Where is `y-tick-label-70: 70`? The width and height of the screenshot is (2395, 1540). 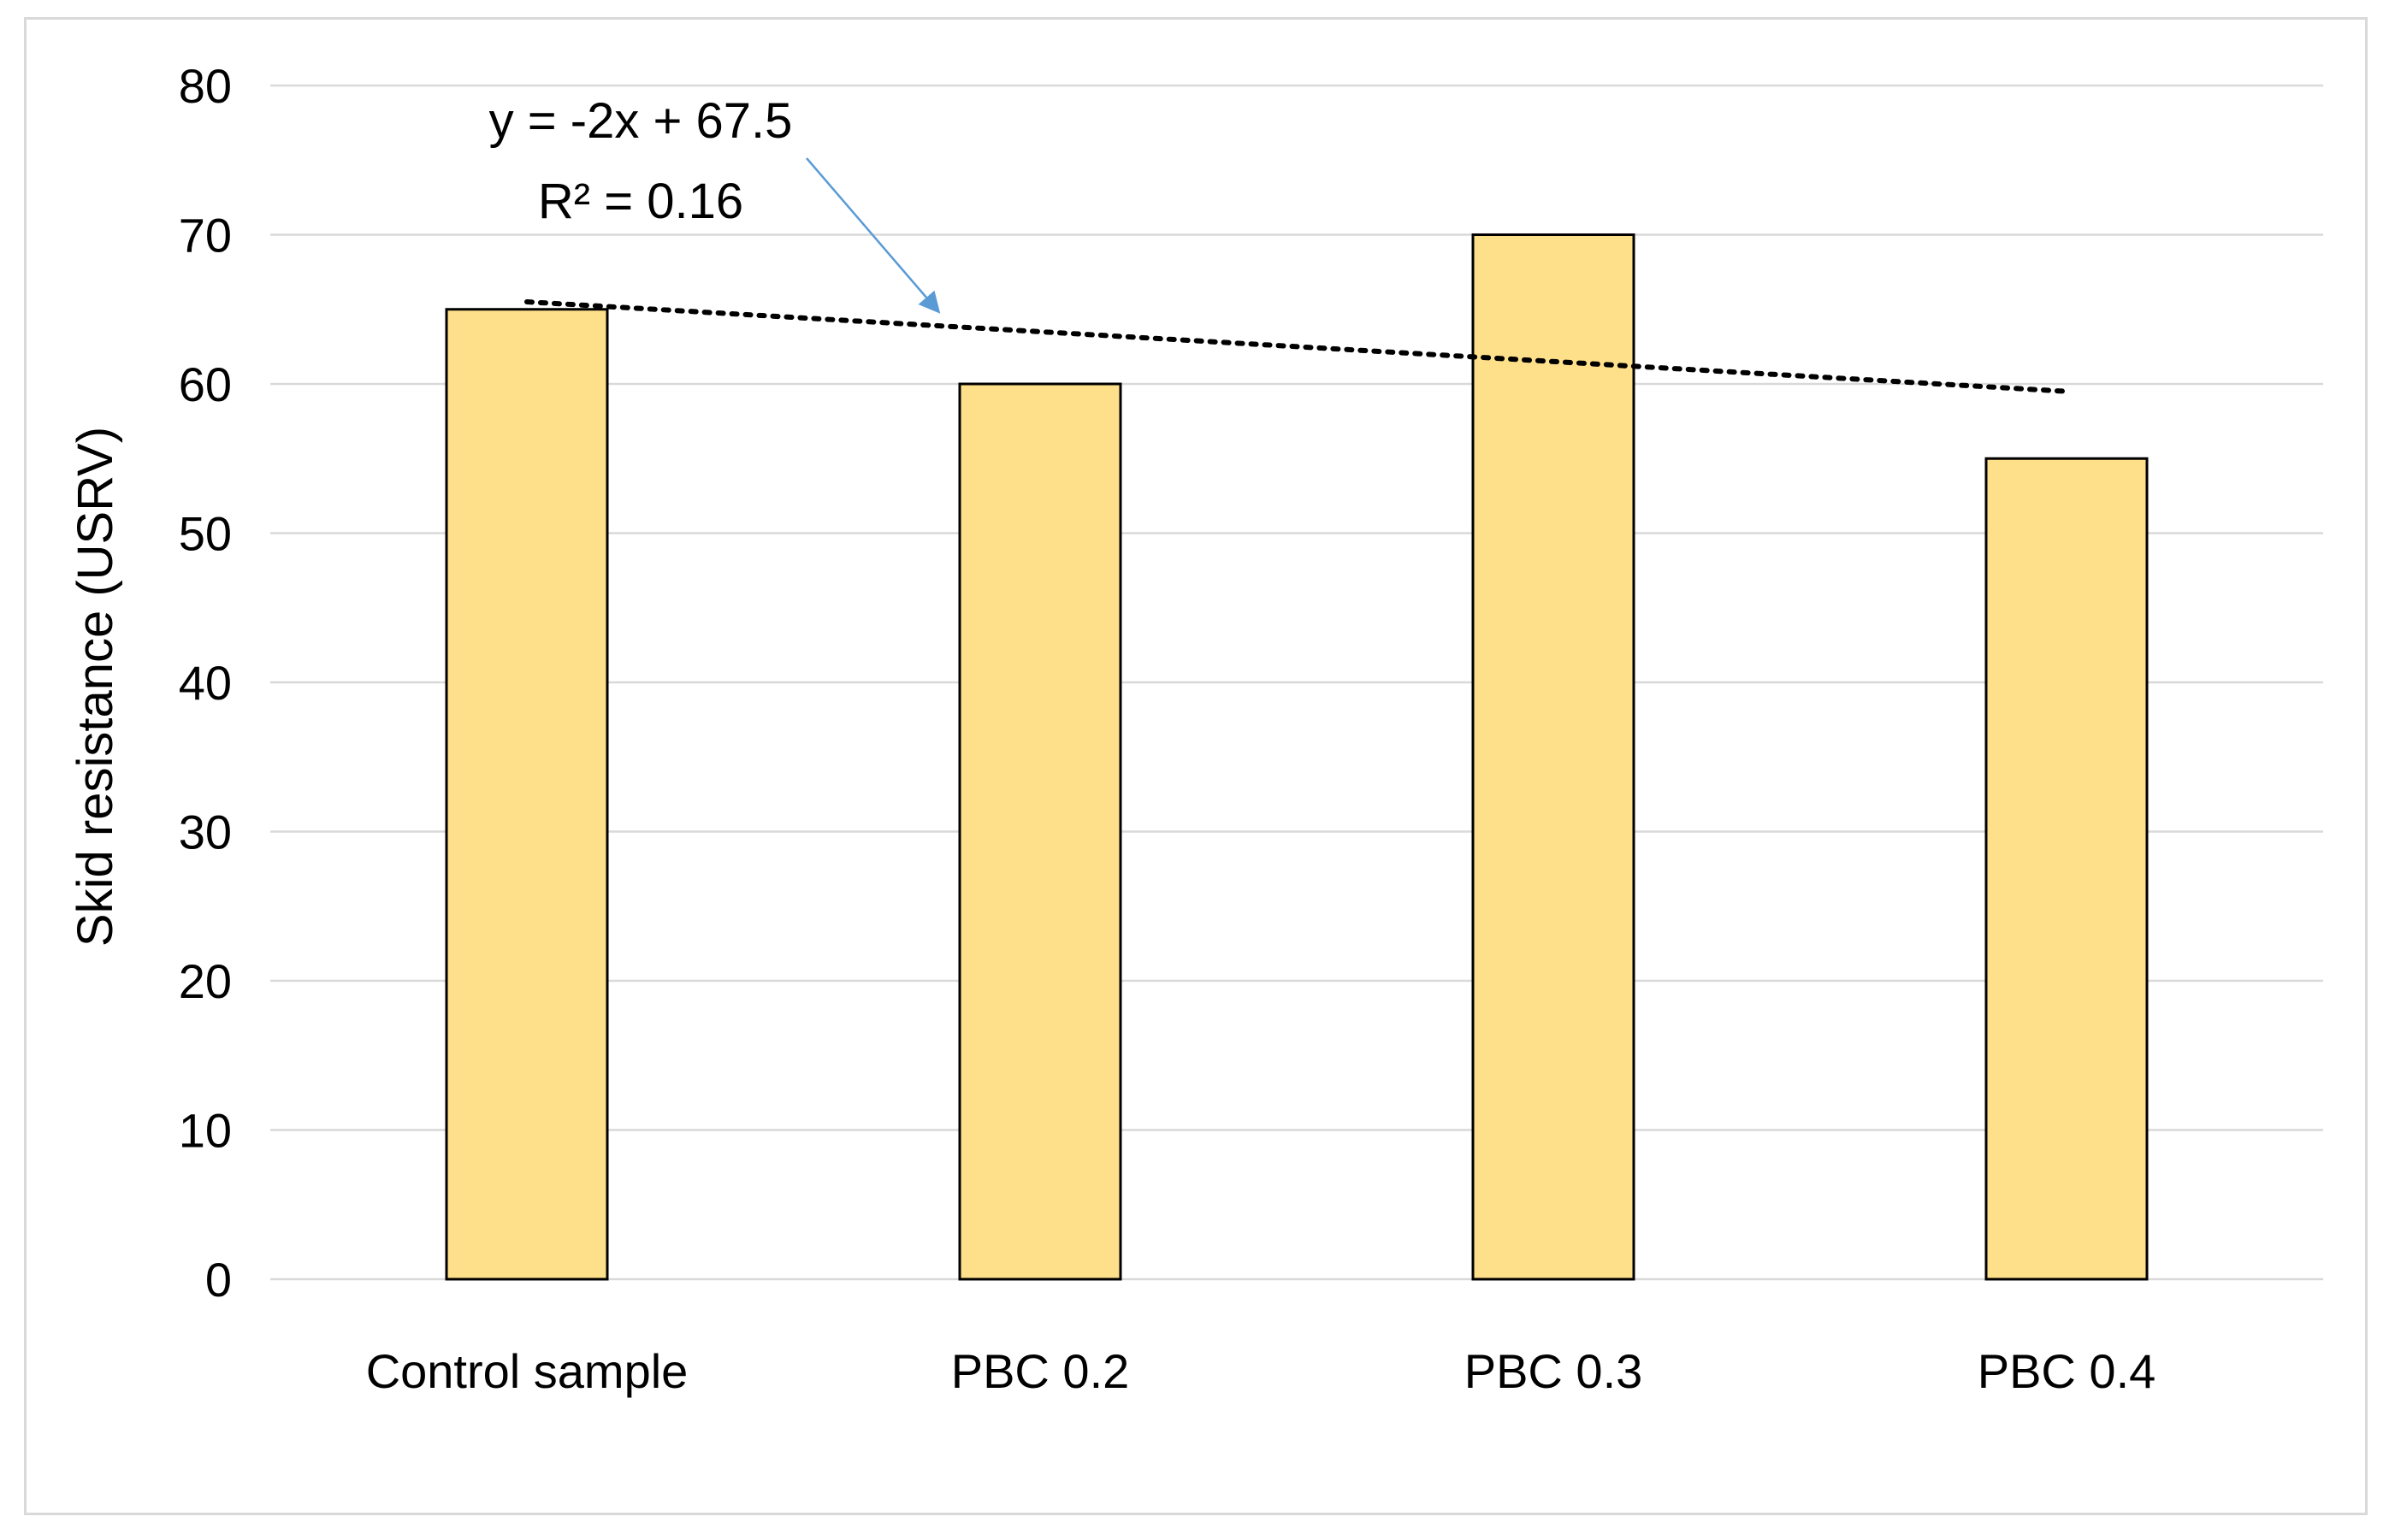 y-tick-label-70: 70 is located at coordinates (205, 236).